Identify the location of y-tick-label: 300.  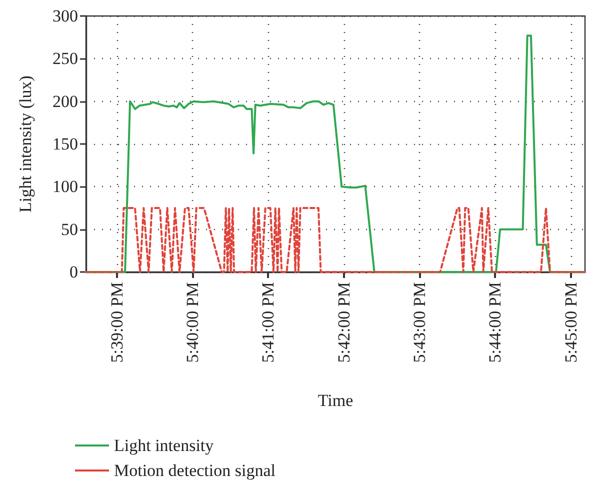
(65, 16).